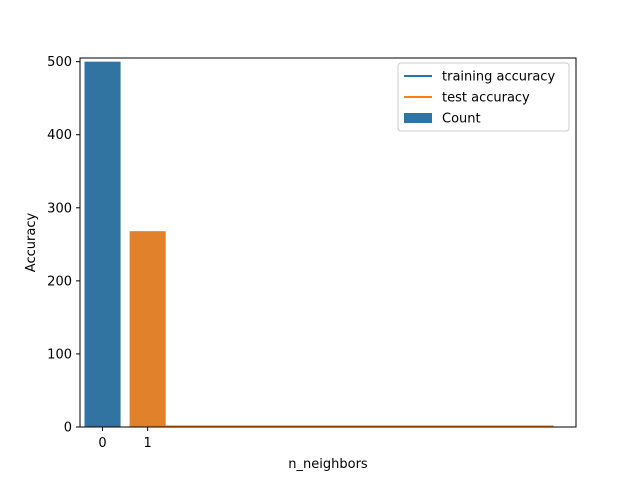 The image size is (640, 480). What do you see at coordinates (461, 119) in the screenshot?
I see `legend-label-count: Count` at bounding box center [461, 119].